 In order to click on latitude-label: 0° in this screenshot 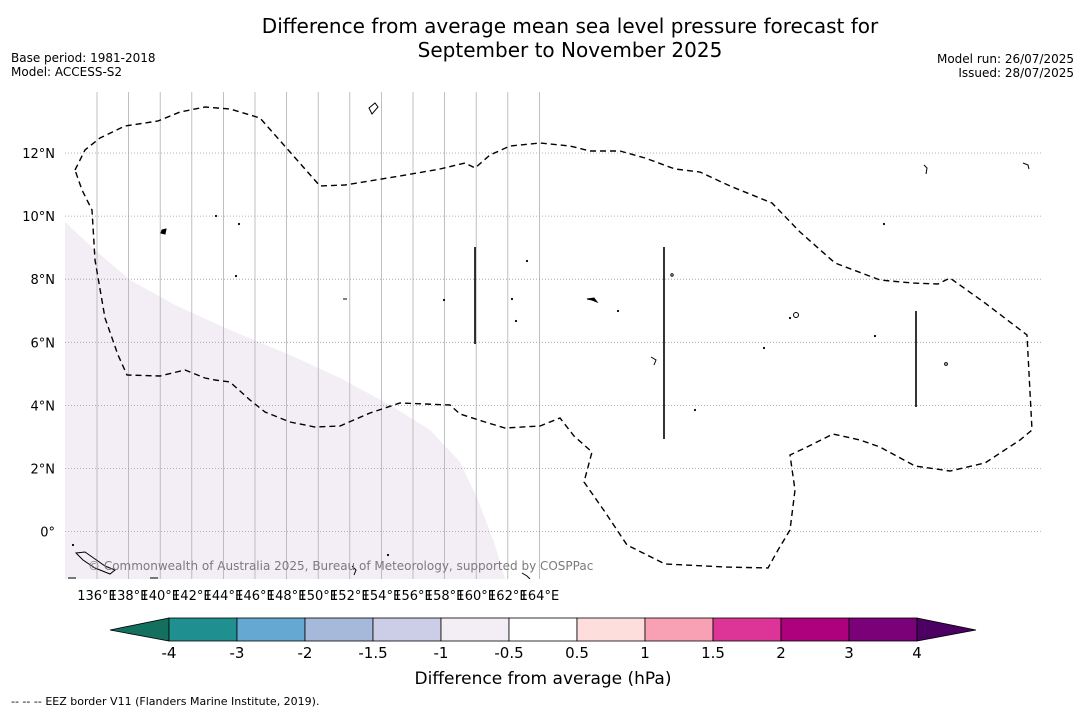, I will do `click(47, 533)`.